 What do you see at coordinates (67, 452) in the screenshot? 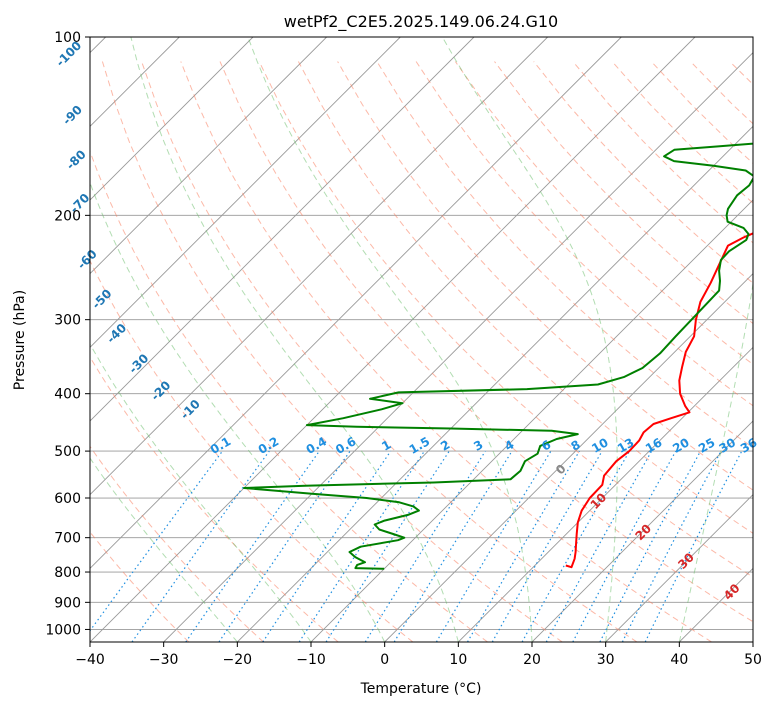
I see `y-tick-label: 500` at bounding box center [67, 452].